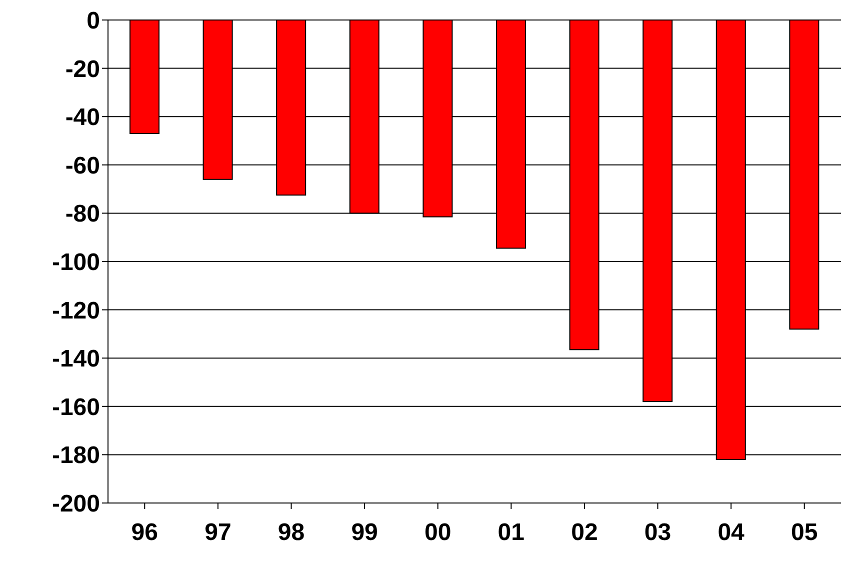  I want to click on x-tick-label: 02, so click(584, 532).